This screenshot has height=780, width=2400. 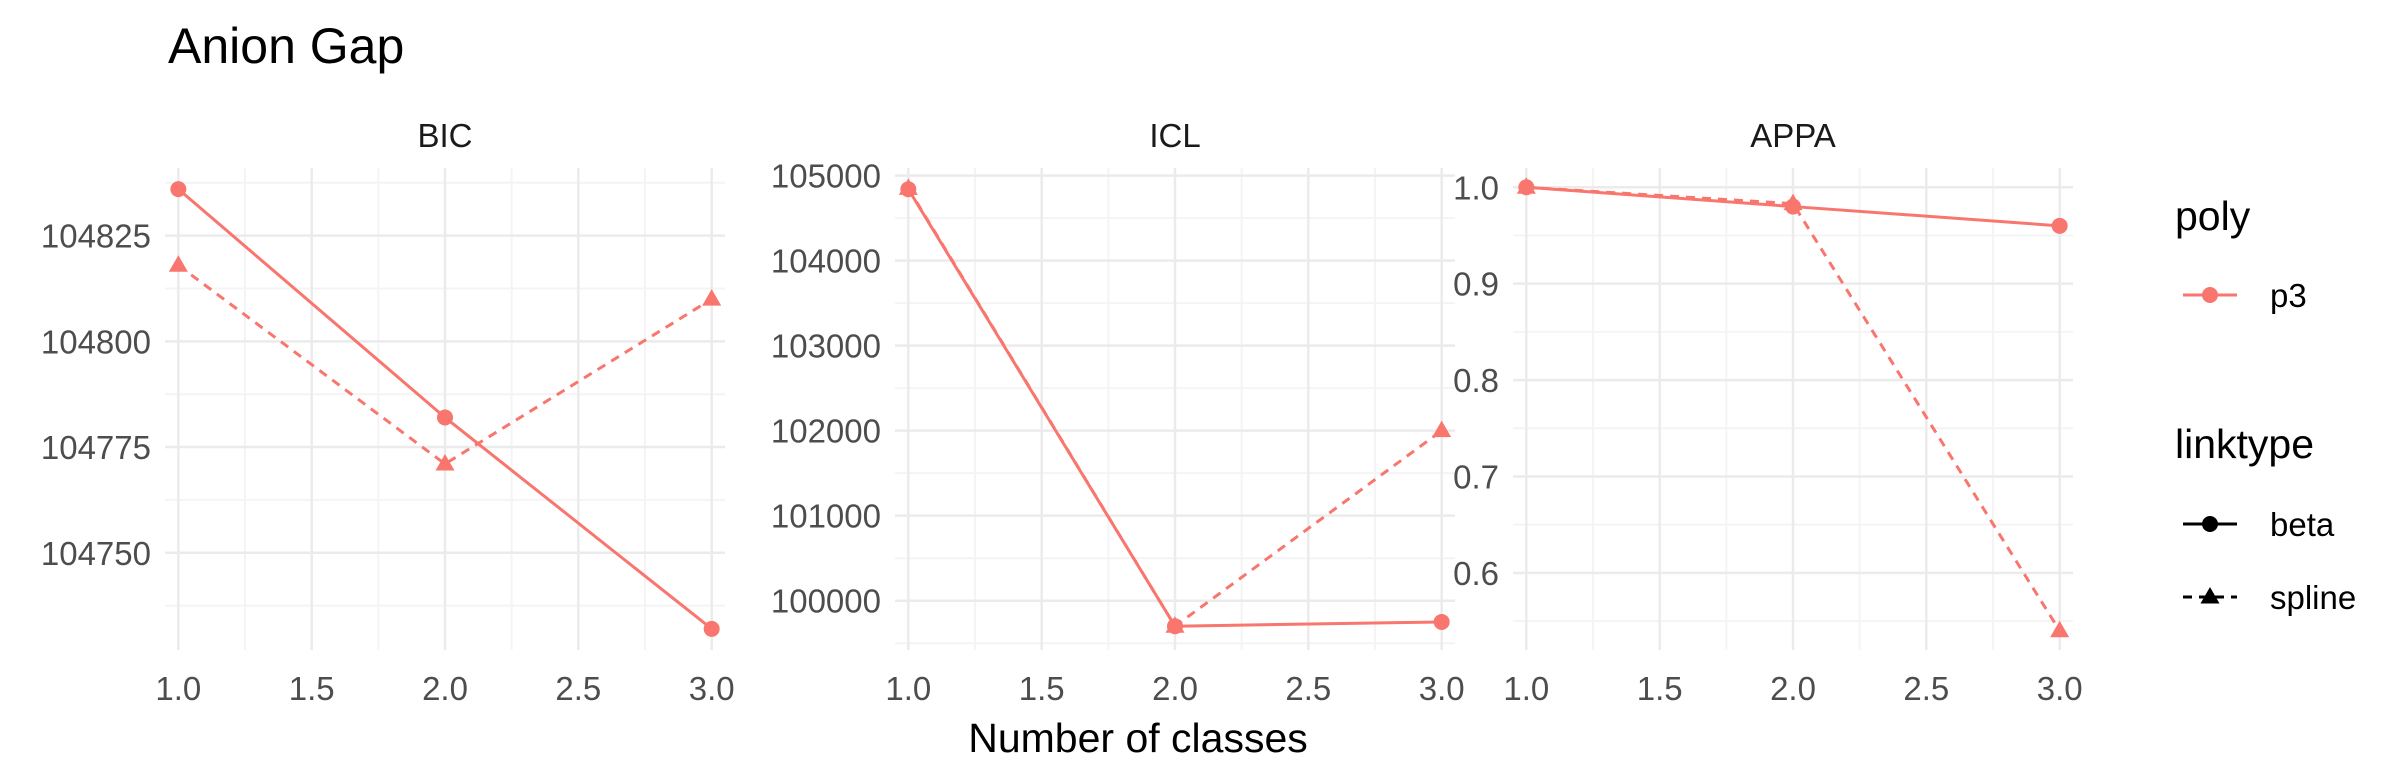 What do you see at coordinates (826, 516) in the screenshot?
I see `y-tick-label: 101000` at bounding box center [826, 516].